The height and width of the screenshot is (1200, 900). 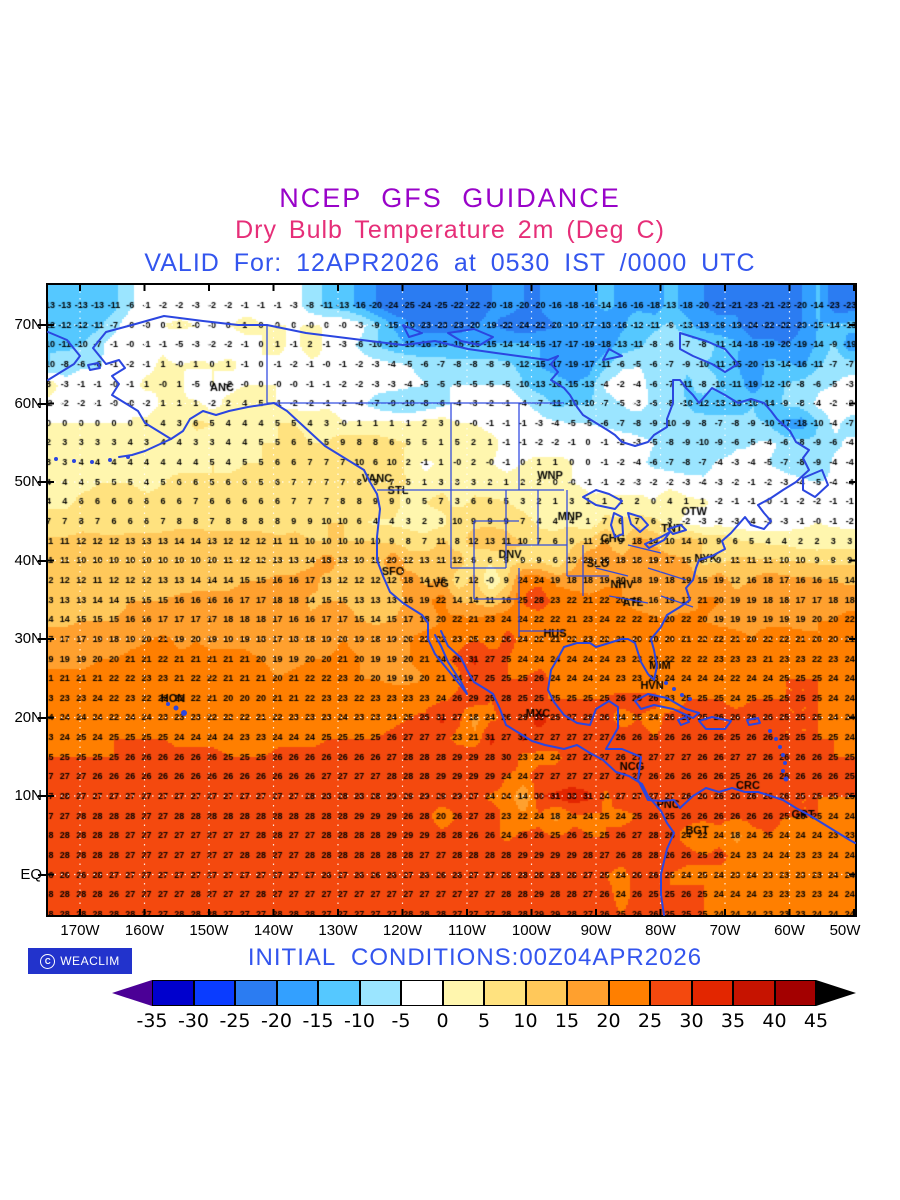 I want to click on lon-label-160W: 160W, so click(x=144, y=930).